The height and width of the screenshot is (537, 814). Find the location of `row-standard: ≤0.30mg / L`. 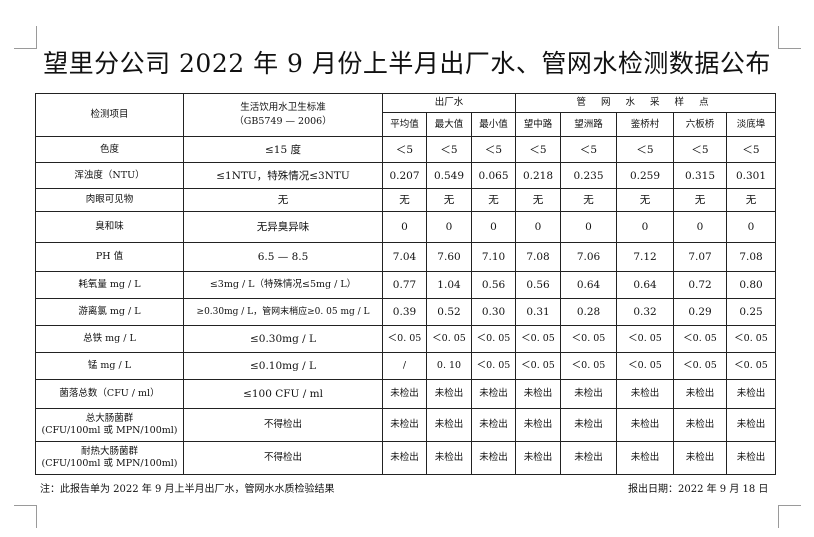

row-standard: ≤0.30mg / L is located at coordinates (283, 339).